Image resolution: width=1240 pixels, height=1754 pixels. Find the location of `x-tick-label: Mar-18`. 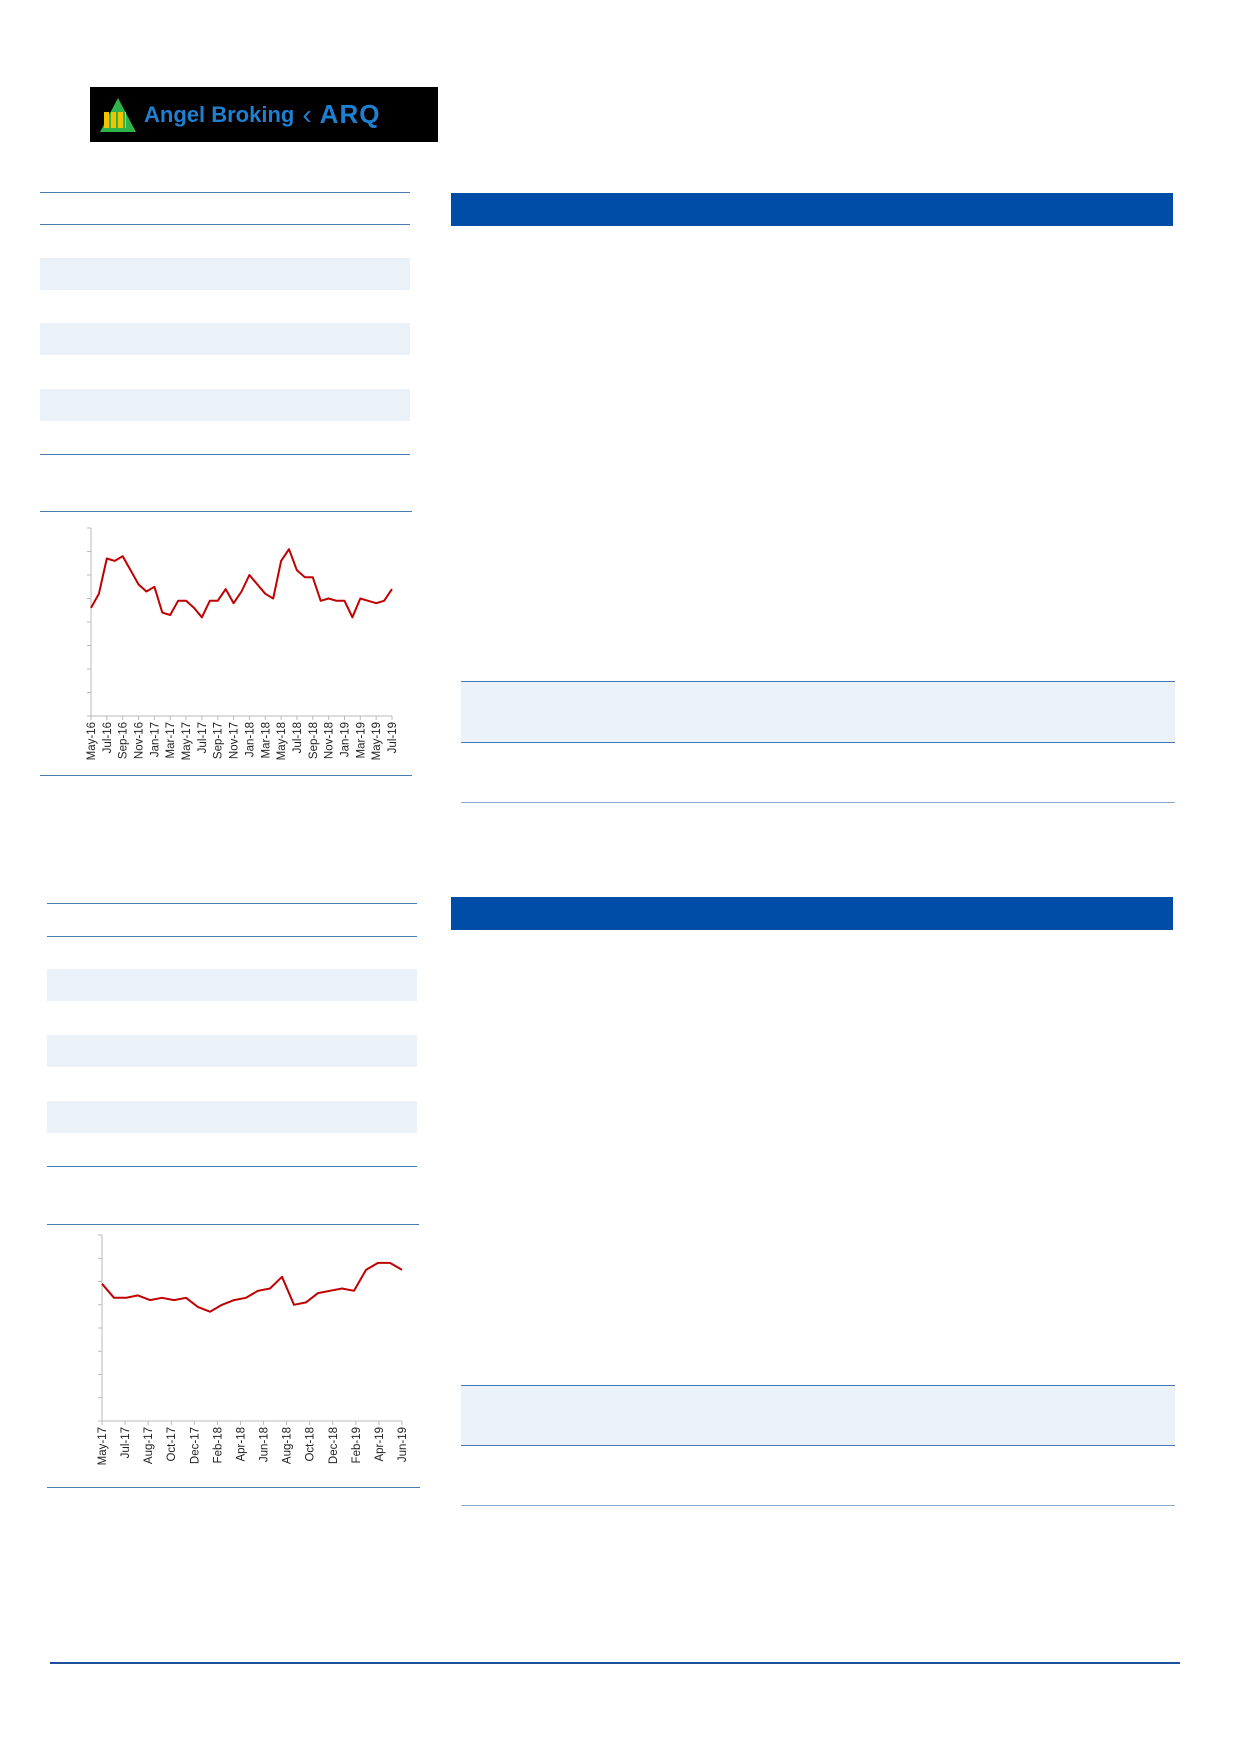

x-tick-label: Mar-18 is located at coordinates (266, 740).